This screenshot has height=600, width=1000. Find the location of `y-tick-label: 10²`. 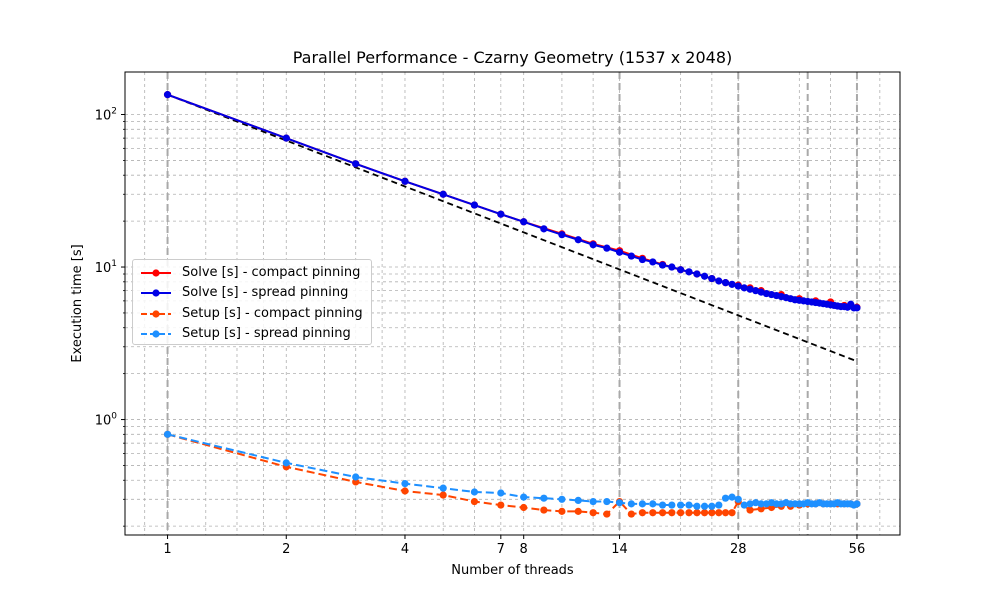

y-tick-label: 10² is located at coordinates (106, 115).